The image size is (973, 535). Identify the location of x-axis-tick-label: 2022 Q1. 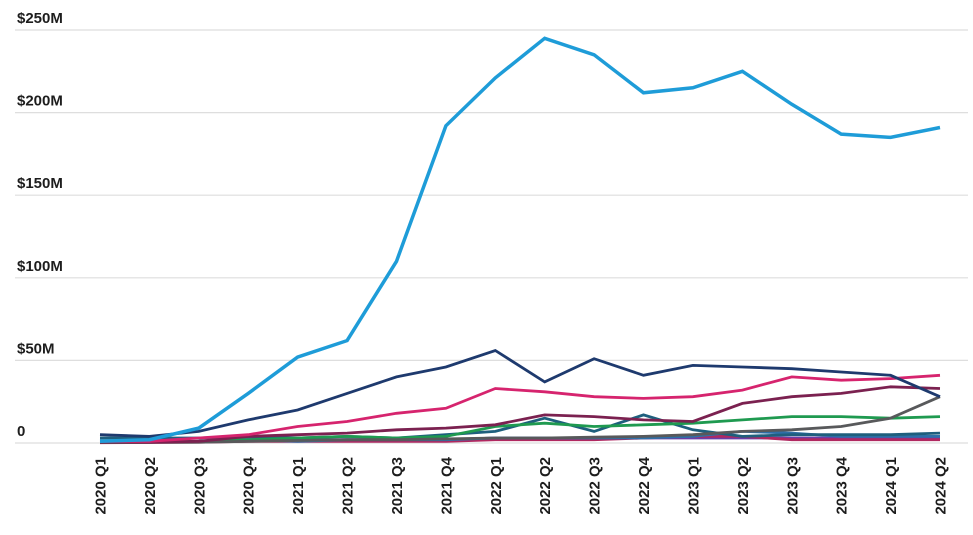
(496, 486).